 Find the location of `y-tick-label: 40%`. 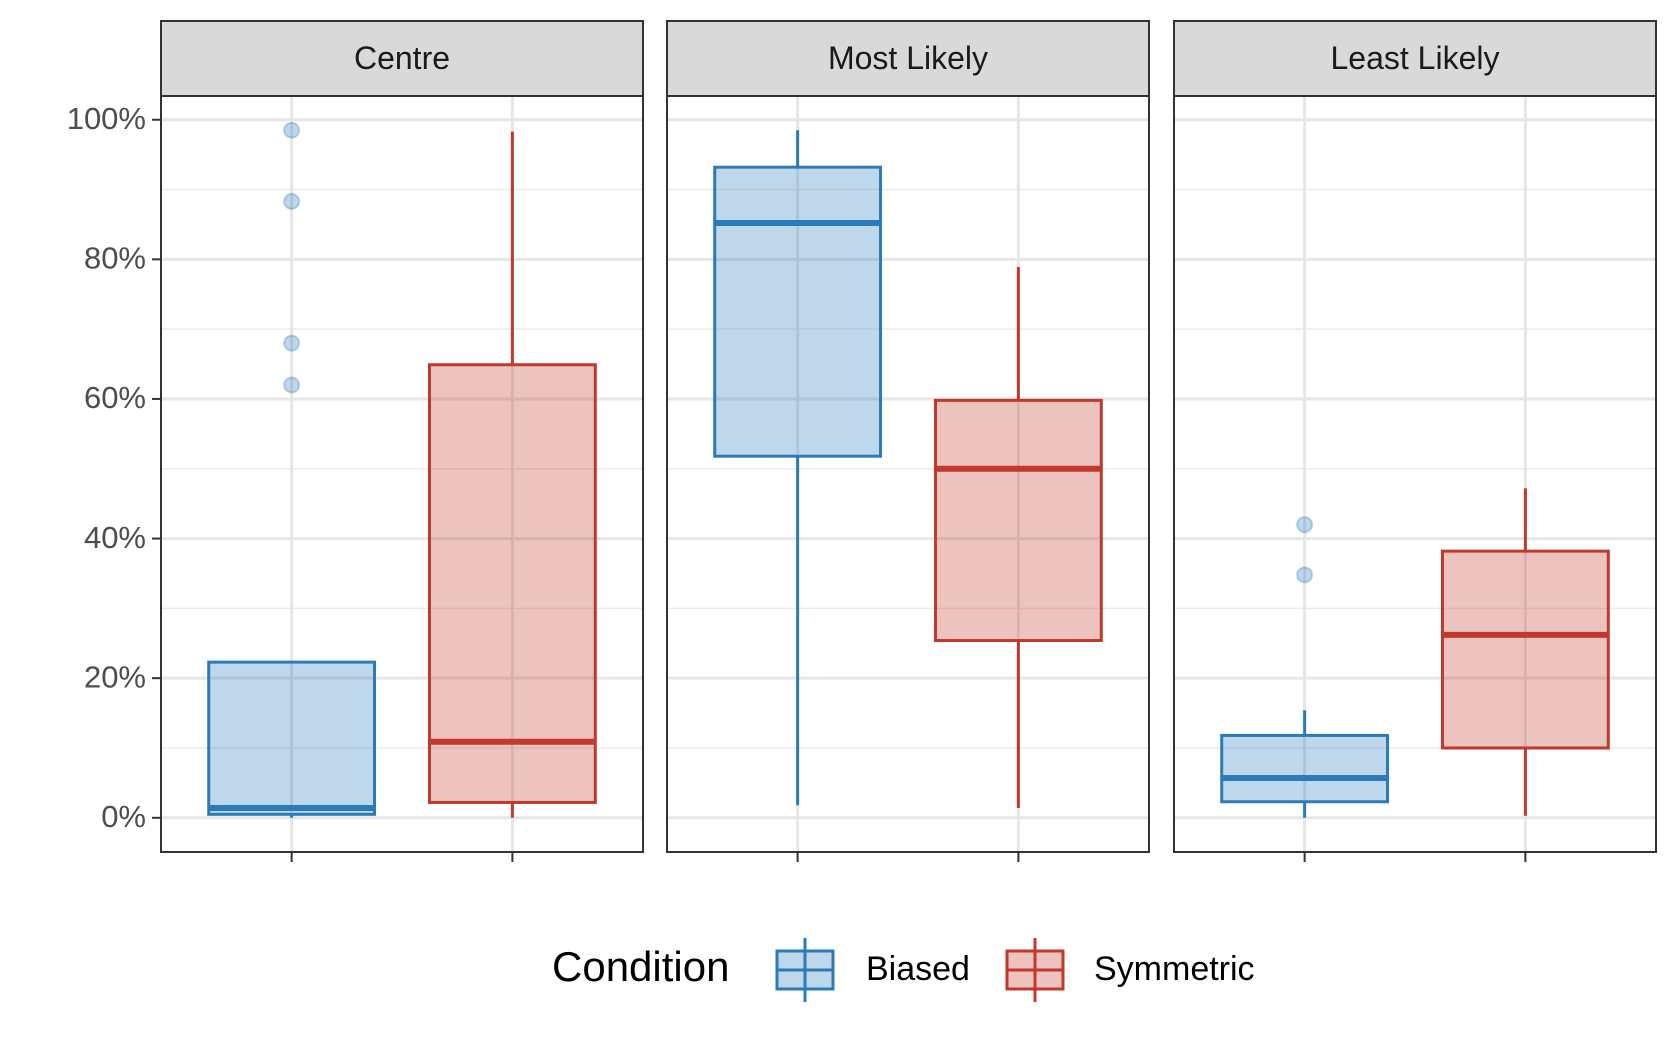

y-tick-label: 40% is located at coordinates (115, 537).